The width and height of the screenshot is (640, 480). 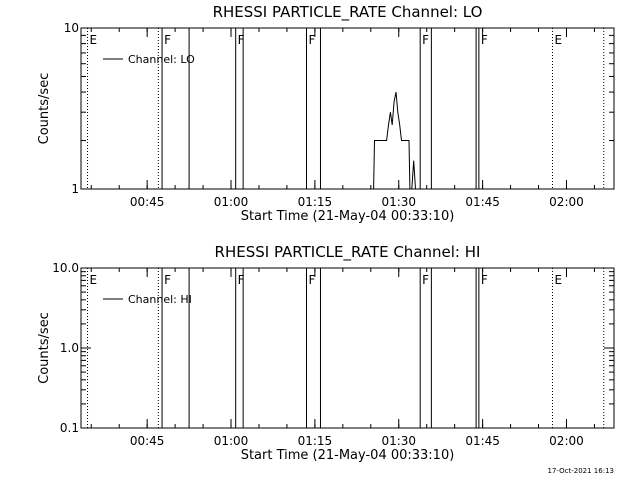 I want to click on chart-title: RHESSI PARTICLE_RATE Channel: LO, so click(x=348, y=12).